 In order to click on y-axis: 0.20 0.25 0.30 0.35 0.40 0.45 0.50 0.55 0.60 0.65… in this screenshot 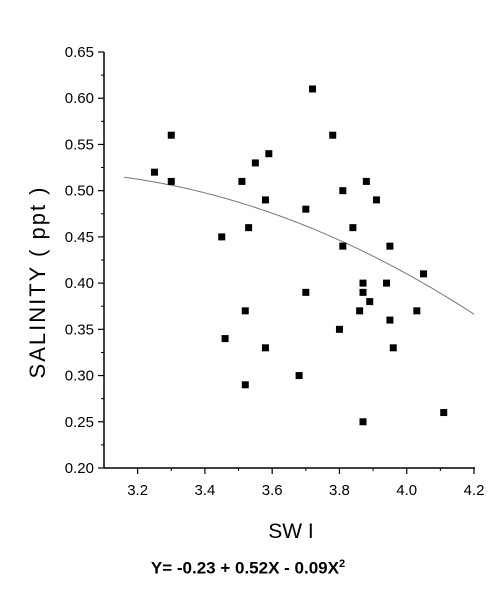, I will do `click(65, 260)`.